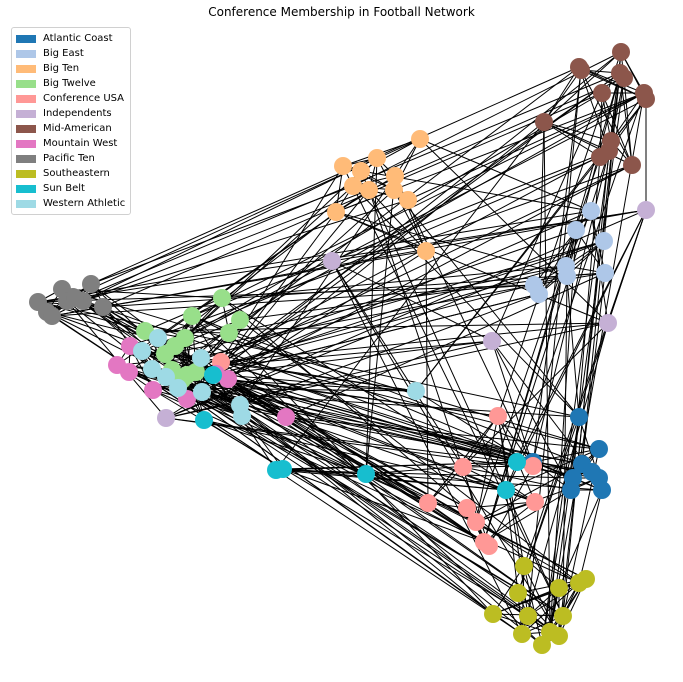 Image resolution: width=683 pixels, height=682 pixels. What do you see at coordinates (63, 53) in the screenshot?
I see `legend-label: Big East` at bounding box center [63, 53].